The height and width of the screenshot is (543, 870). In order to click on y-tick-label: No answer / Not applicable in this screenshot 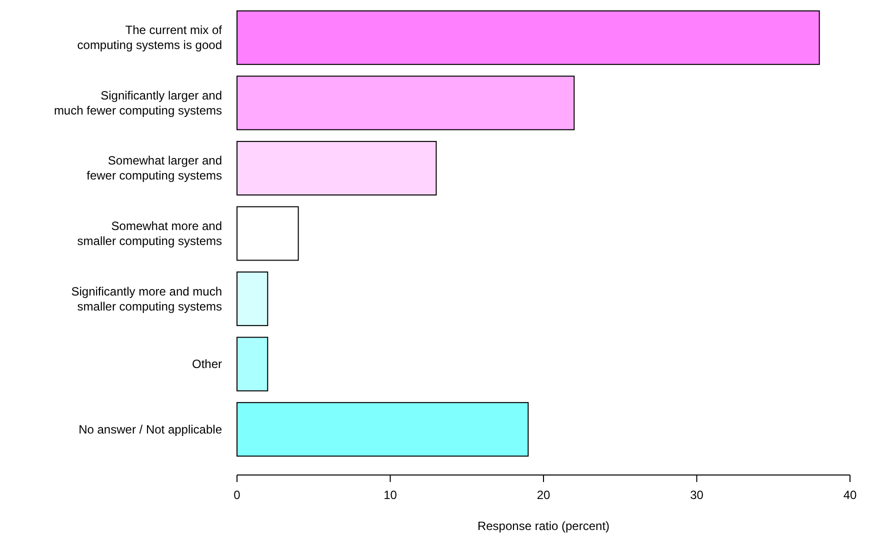, I will do `click(150, 429)`.